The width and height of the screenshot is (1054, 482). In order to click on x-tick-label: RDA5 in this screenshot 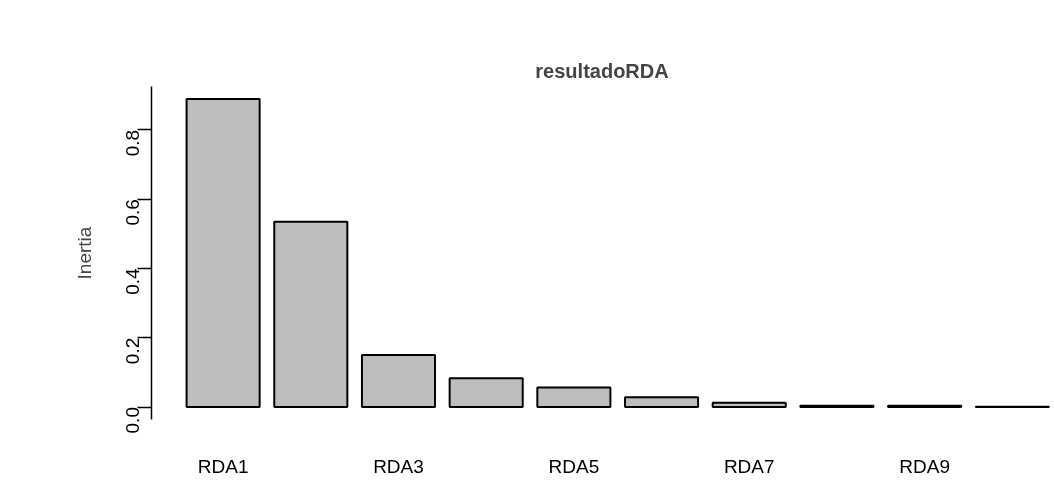, I will do `click(574, 466)`.